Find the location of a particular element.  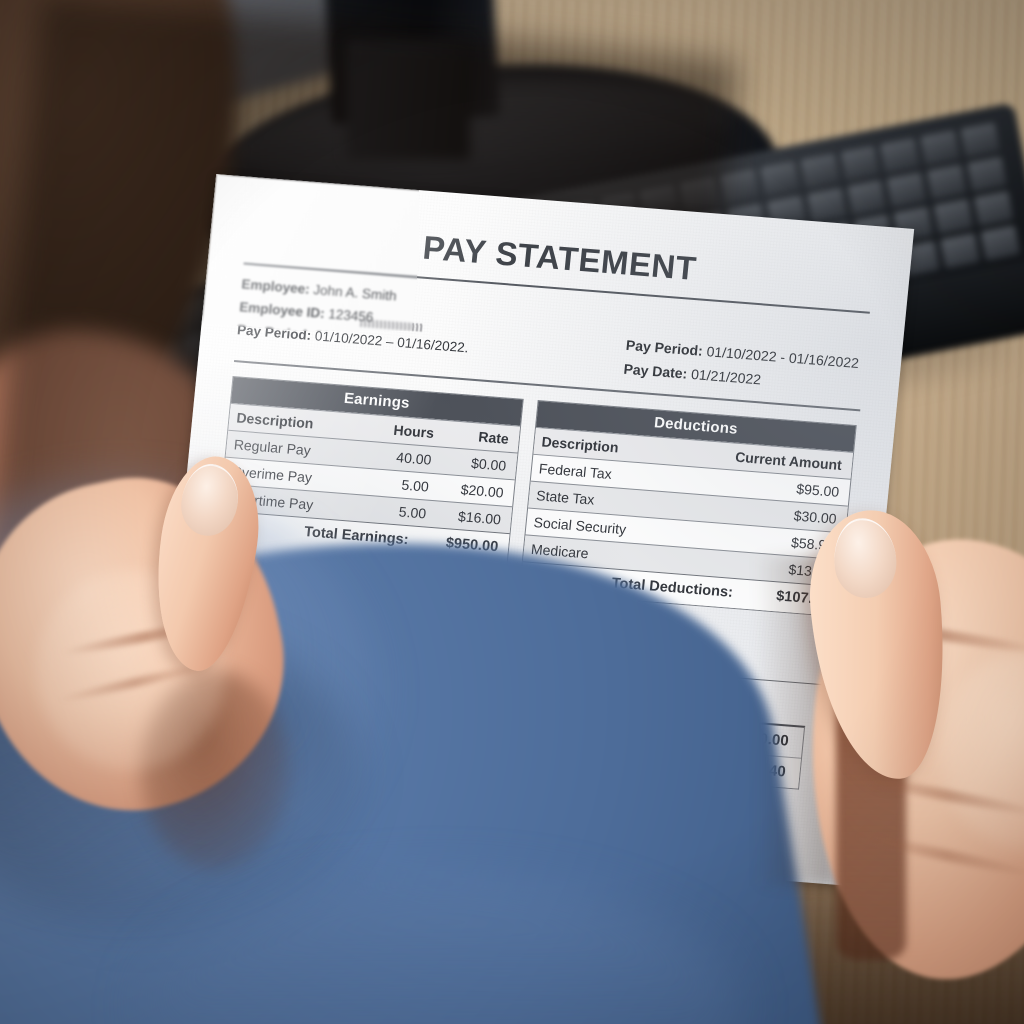

pay-period-label: Pay Period: is located at coordinates (664, 347).